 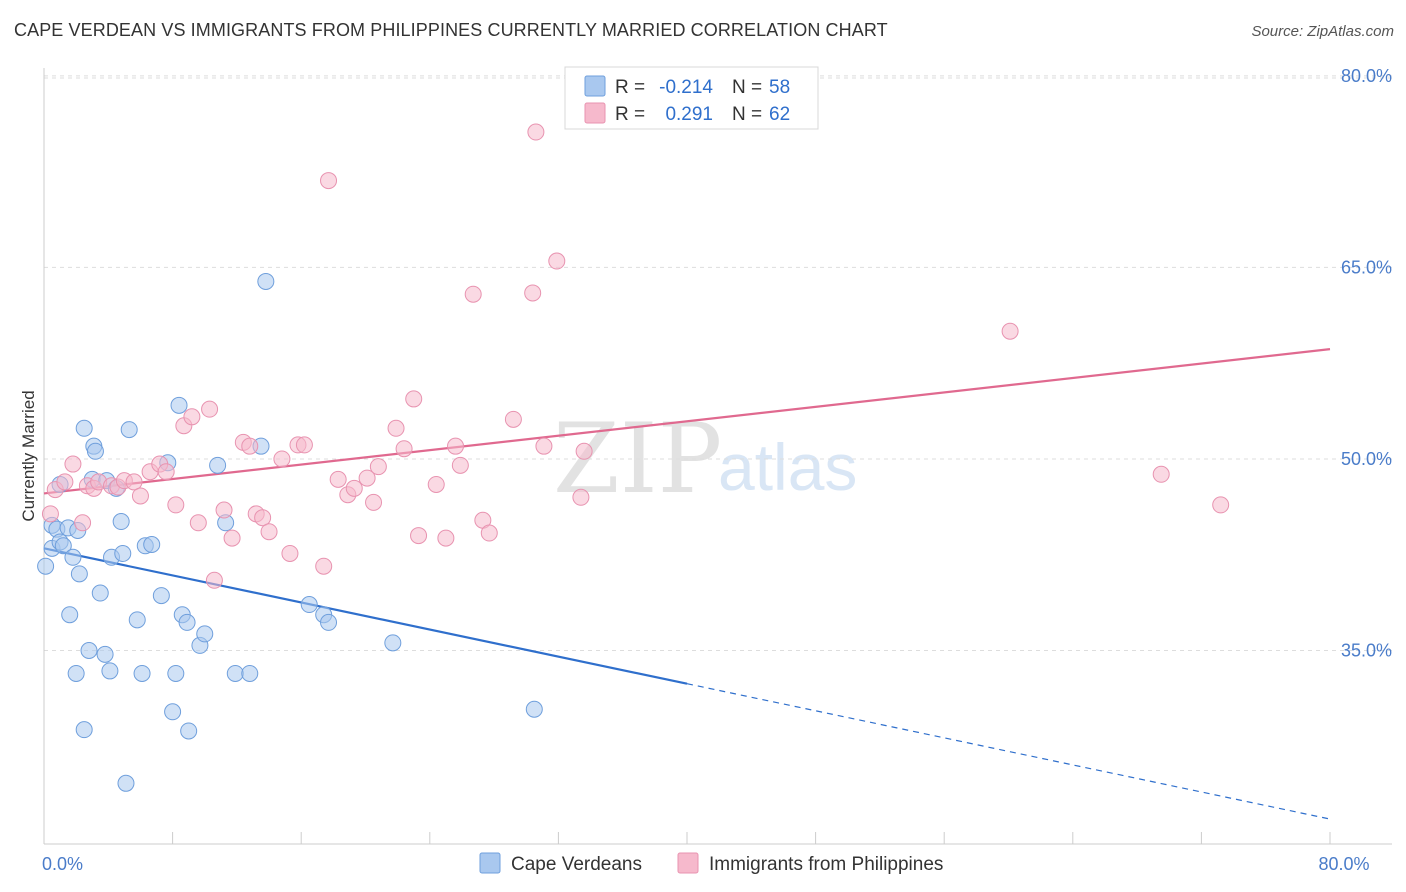 What do you see at coordinates (686, 87) in the screenshot?
I see `legend-r-value-1: -0.214` at bounding box center [686, 87].